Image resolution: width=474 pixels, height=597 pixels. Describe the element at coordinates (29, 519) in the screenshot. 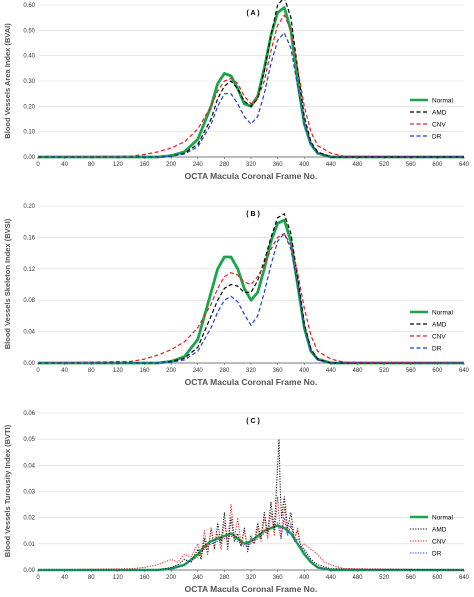

I see `y-tick-label: 0.02` at that location.